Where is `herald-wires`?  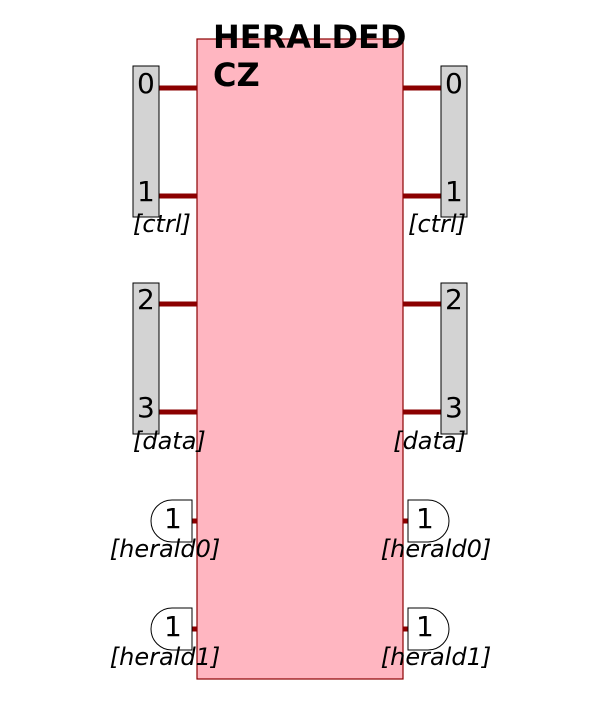
herald-wires is located at coordinates (300, 575).